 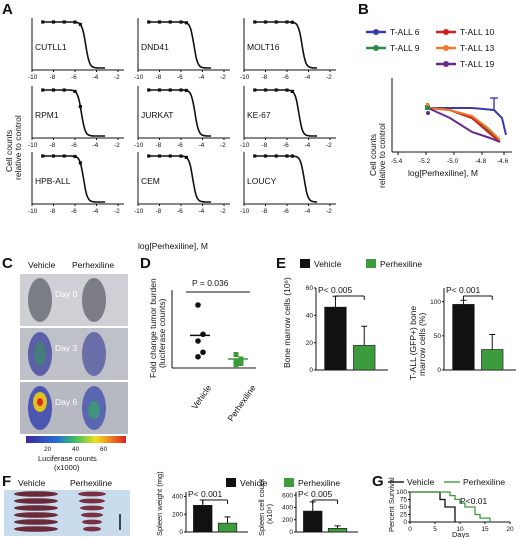 I want to click on legend-marker-tall9, so click(x=376, y=48).